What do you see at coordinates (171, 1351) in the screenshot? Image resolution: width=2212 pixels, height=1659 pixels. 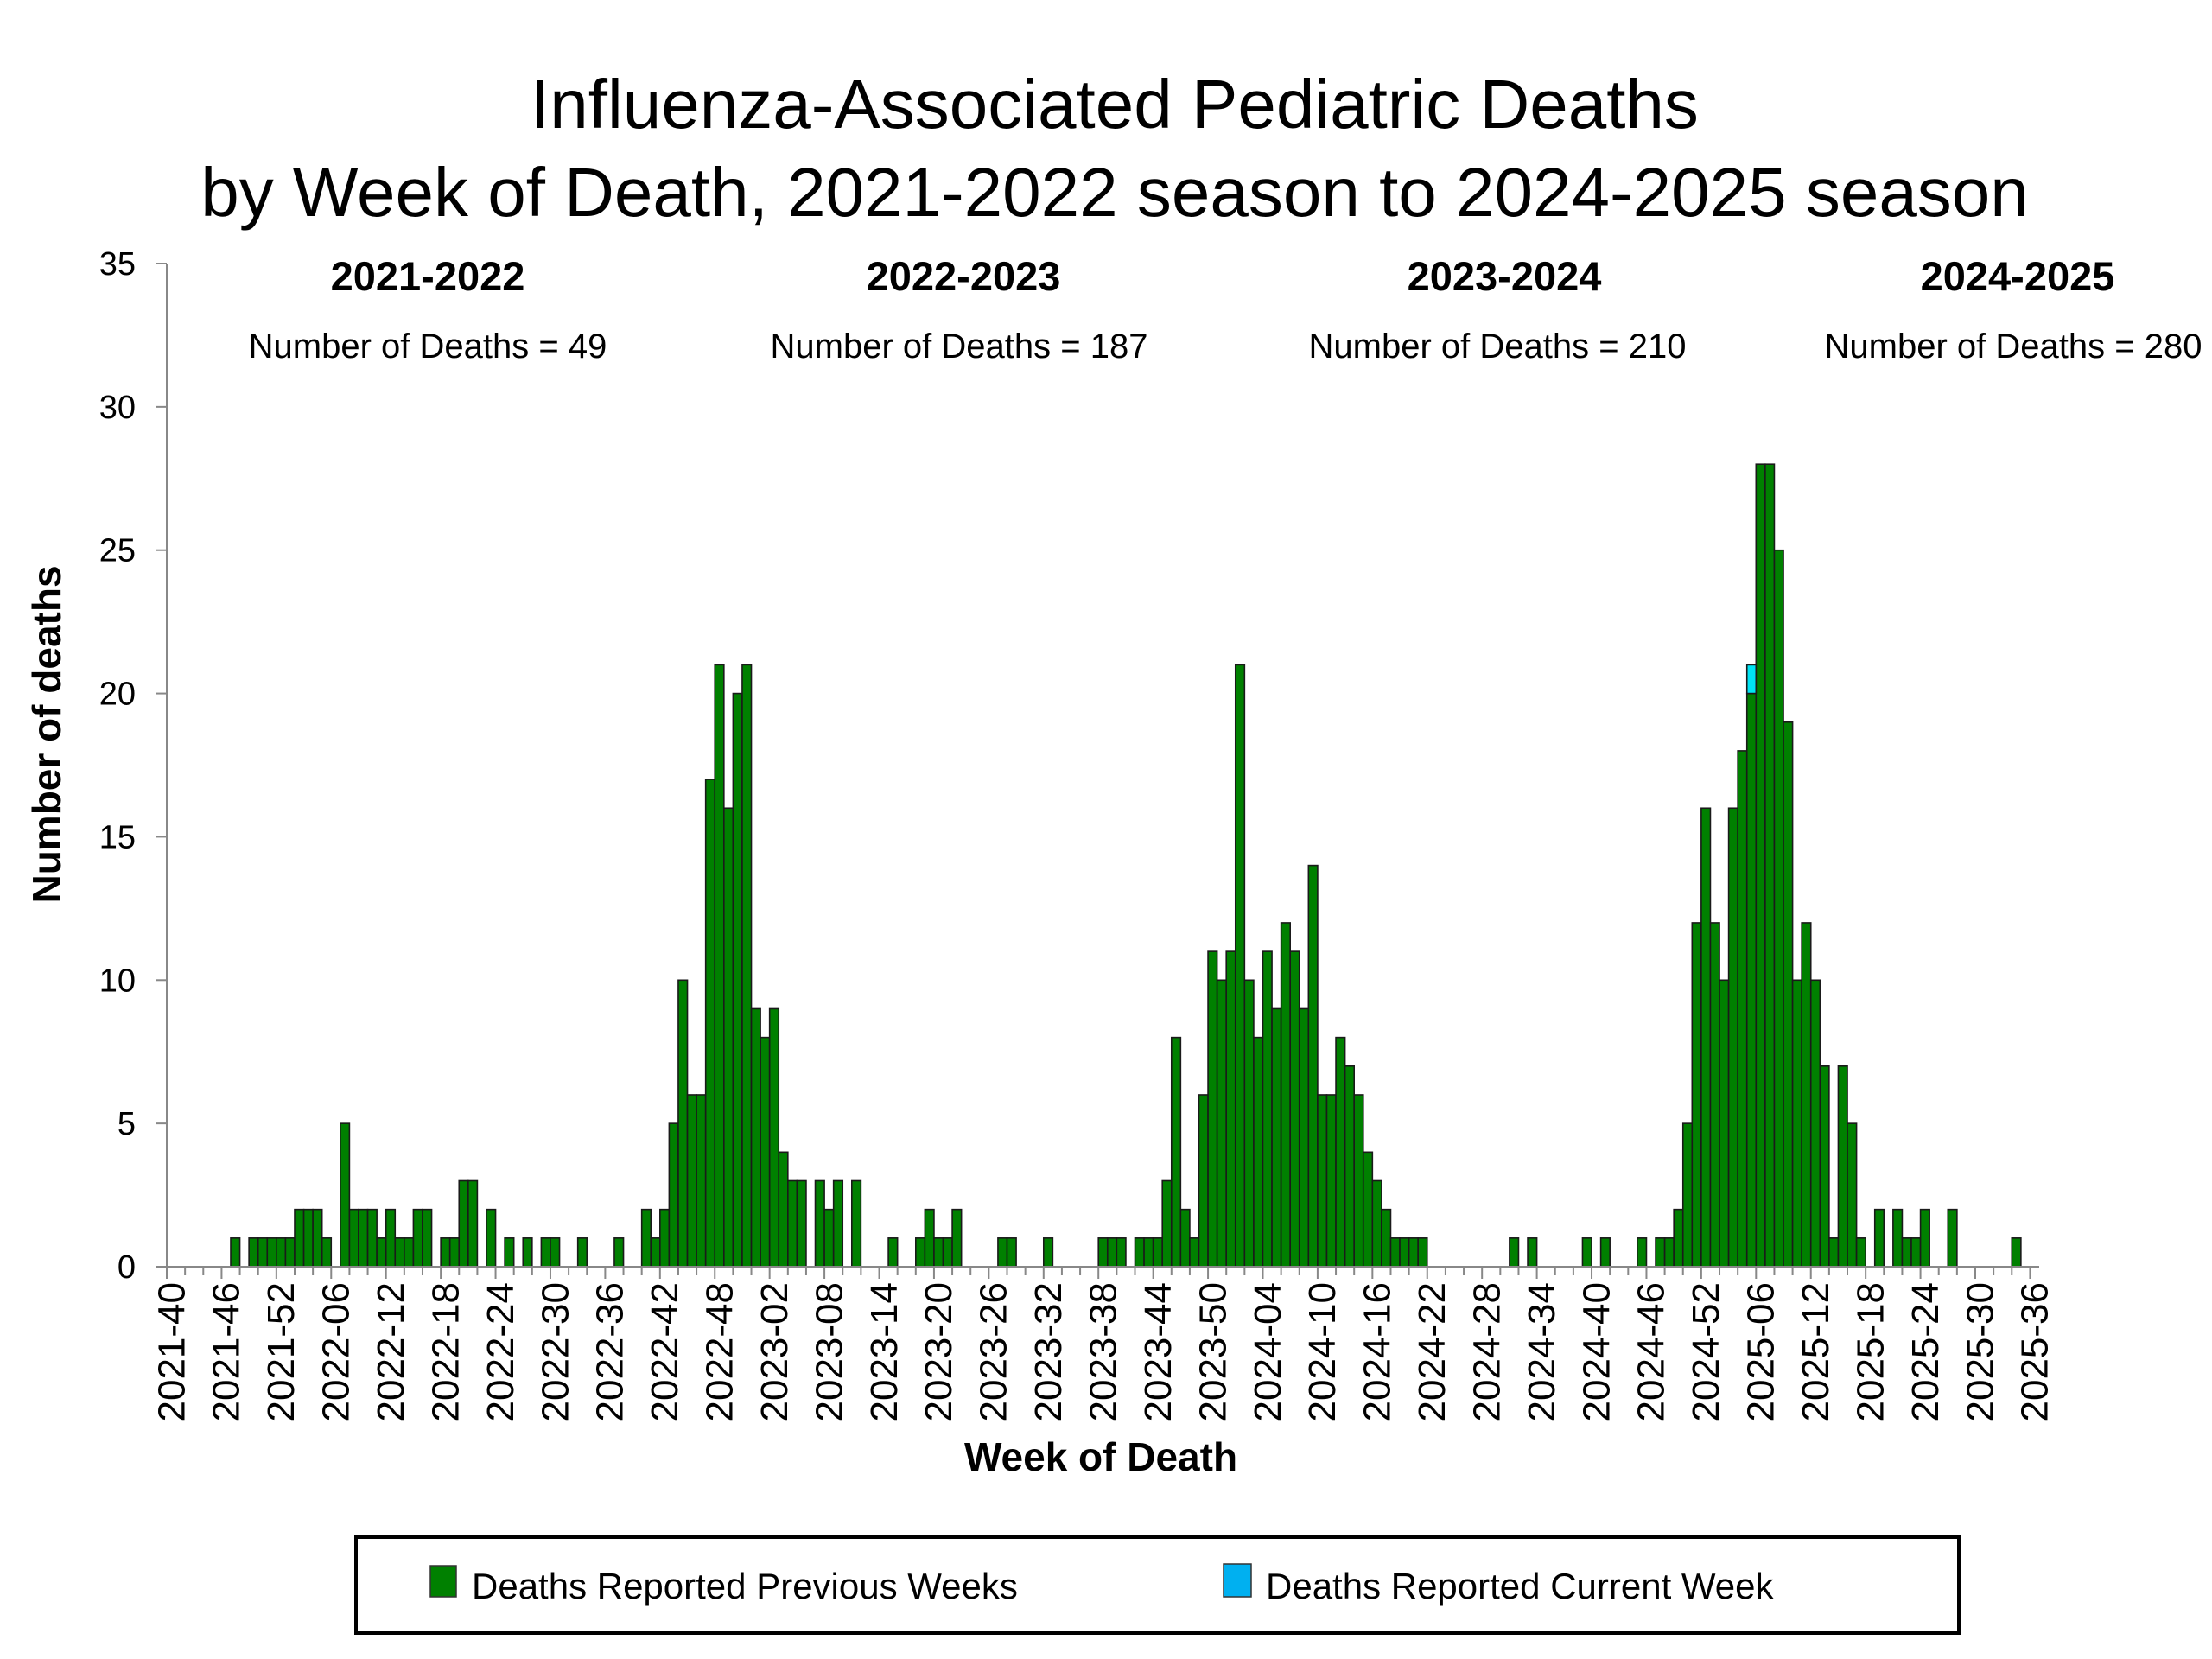 I see `x-tick-label: 2021-40` at bounding box center [171, 1351].